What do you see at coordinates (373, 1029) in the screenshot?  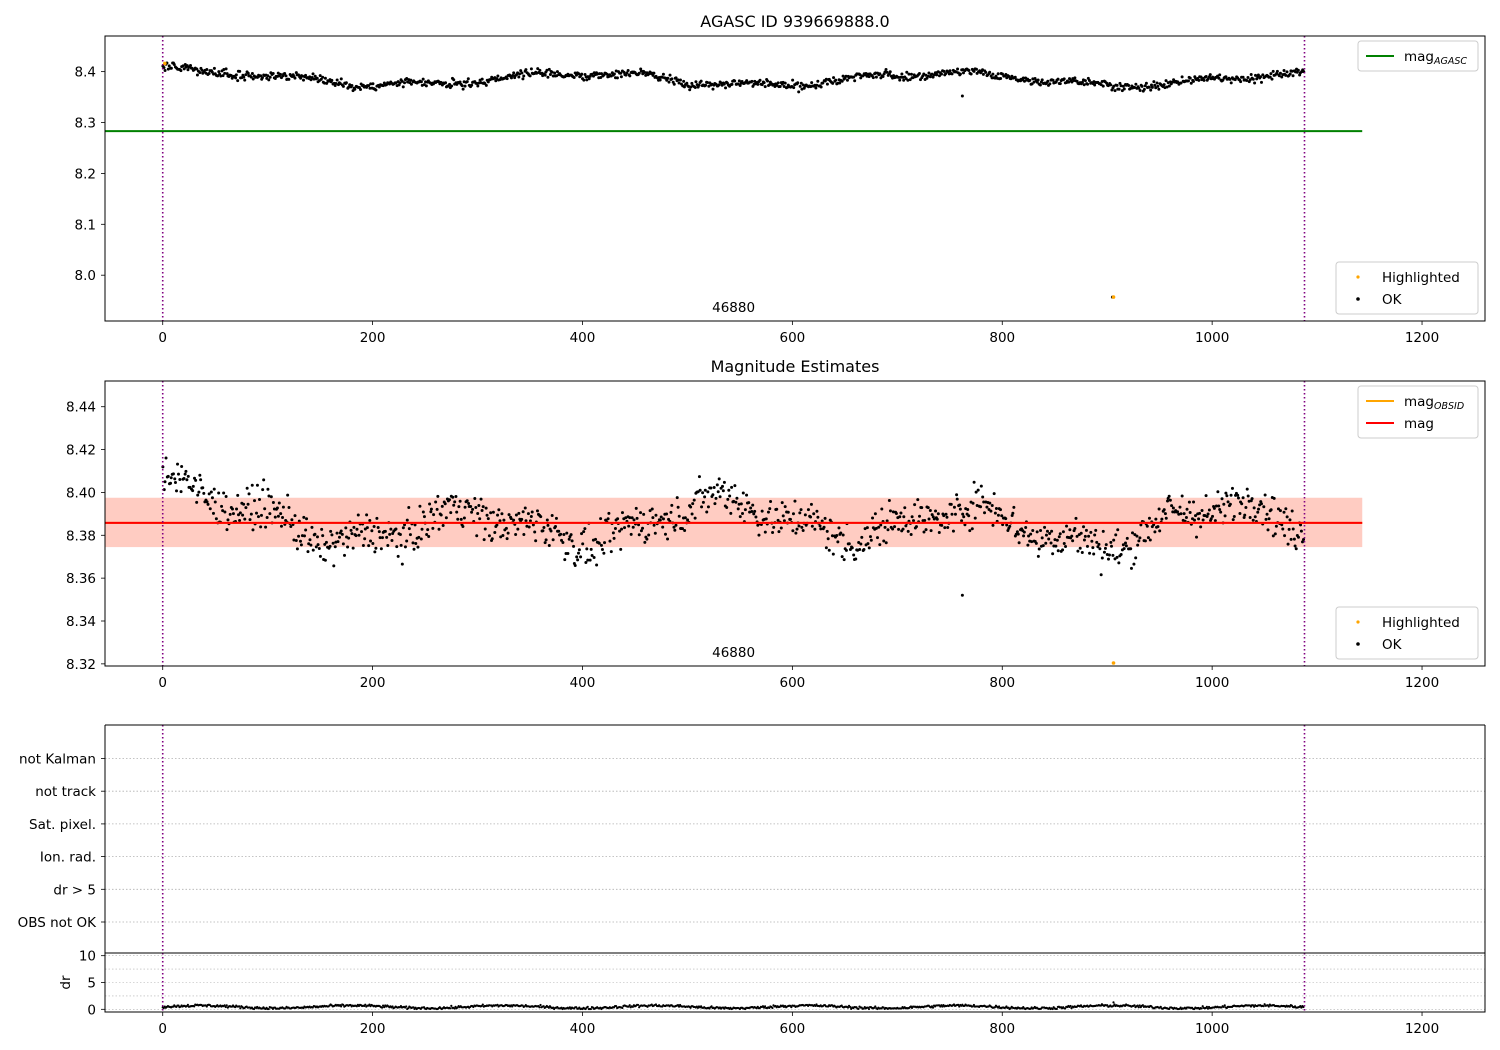 I see `dr-x-tick-label: 200` at bounding box center [373, 1029].